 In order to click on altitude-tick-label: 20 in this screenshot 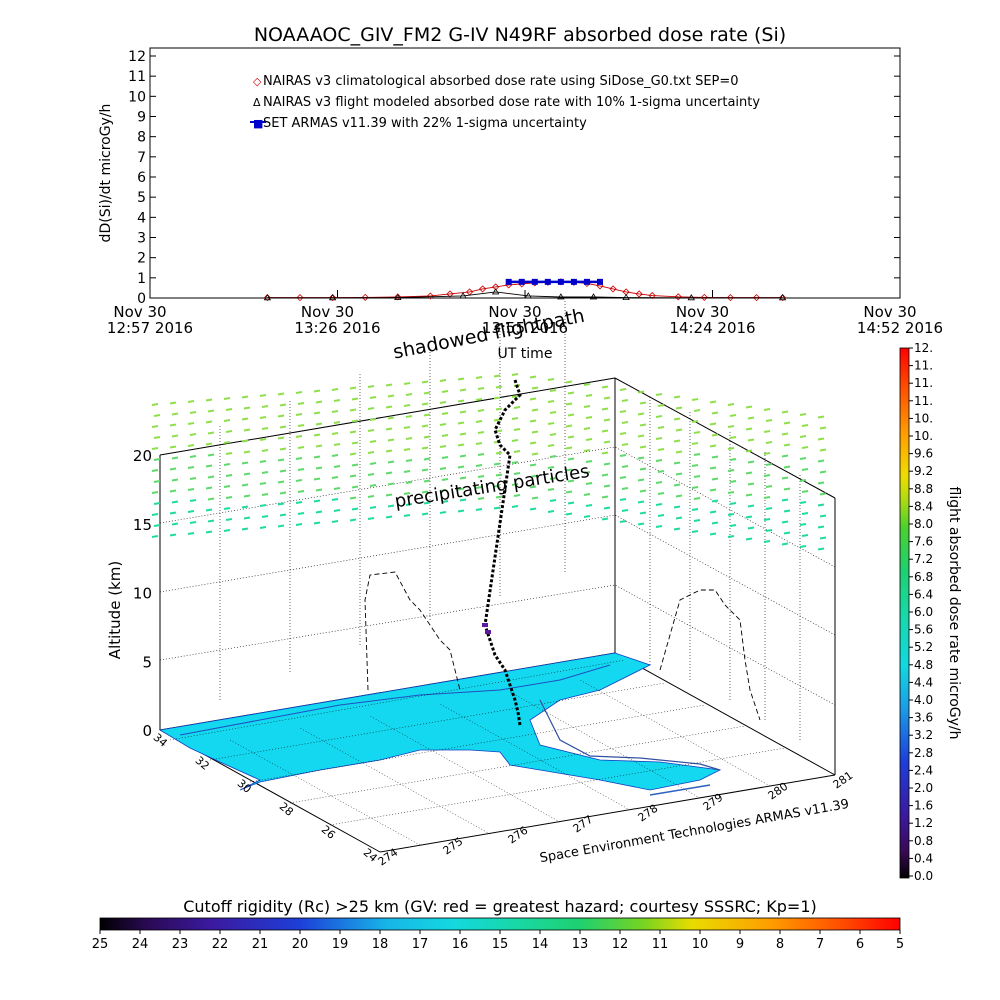, I will do `click(142, 456)`.